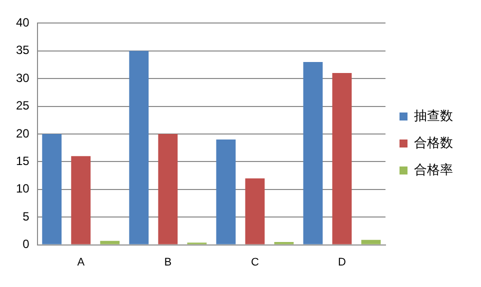  I want to click on y-tick-label: 20, so click(23, 133).